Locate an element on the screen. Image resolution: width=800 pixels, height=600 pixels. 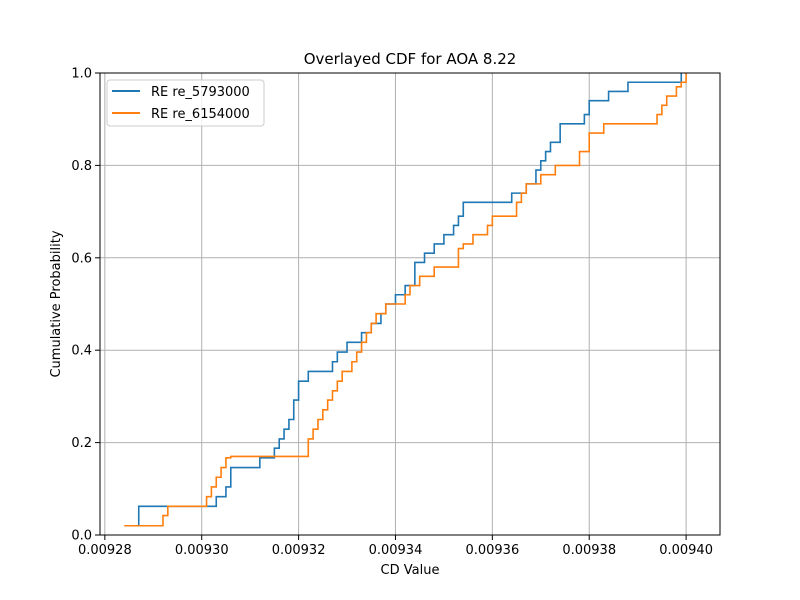
x-tick-label: 0.00938 is located at coordinates (589, 550).